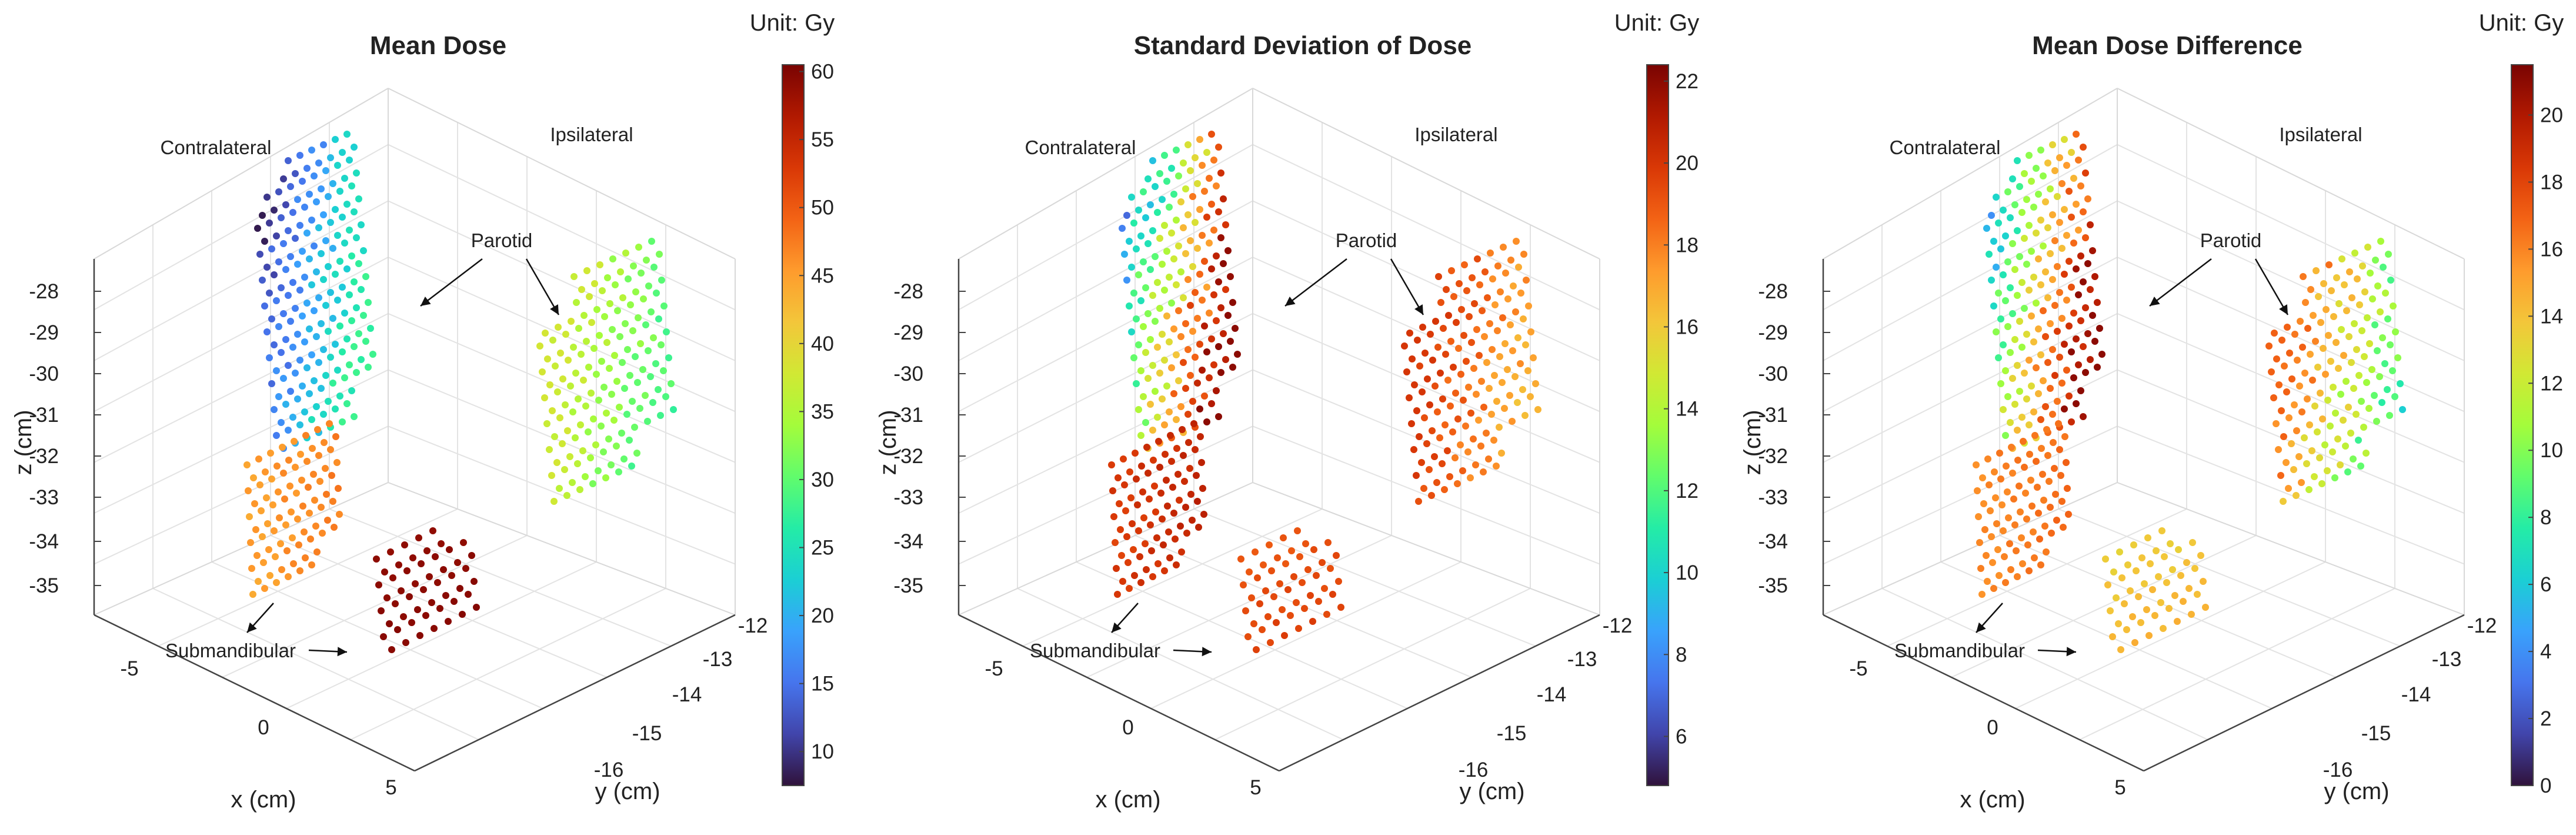  Describe the element at coordinates (908, 332) in the screenshot. I see `z-tick-label: -29` at that location.